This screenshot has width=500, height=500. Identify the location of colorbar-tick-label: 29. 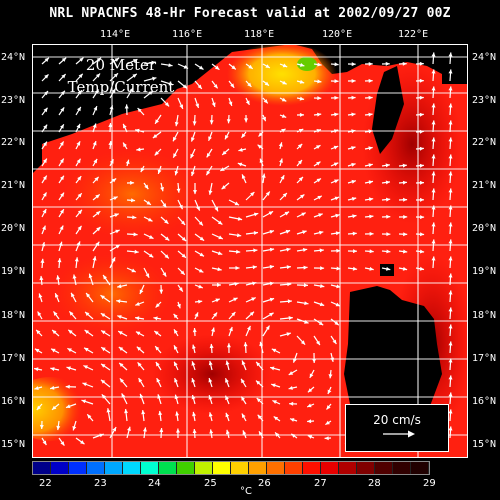
(429, 483).